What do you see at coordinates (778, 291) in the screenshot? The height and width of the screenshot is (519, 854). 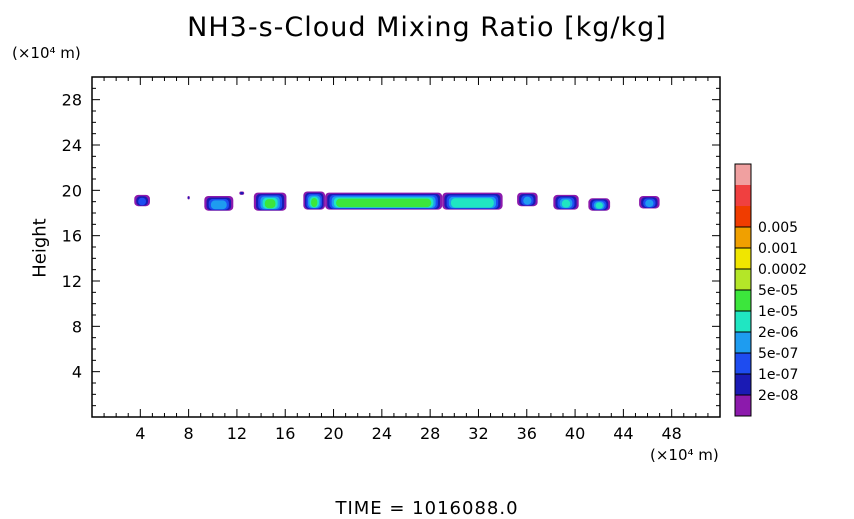 I see `colorbar-label: 5e-05` at bounding box center [778, 291].